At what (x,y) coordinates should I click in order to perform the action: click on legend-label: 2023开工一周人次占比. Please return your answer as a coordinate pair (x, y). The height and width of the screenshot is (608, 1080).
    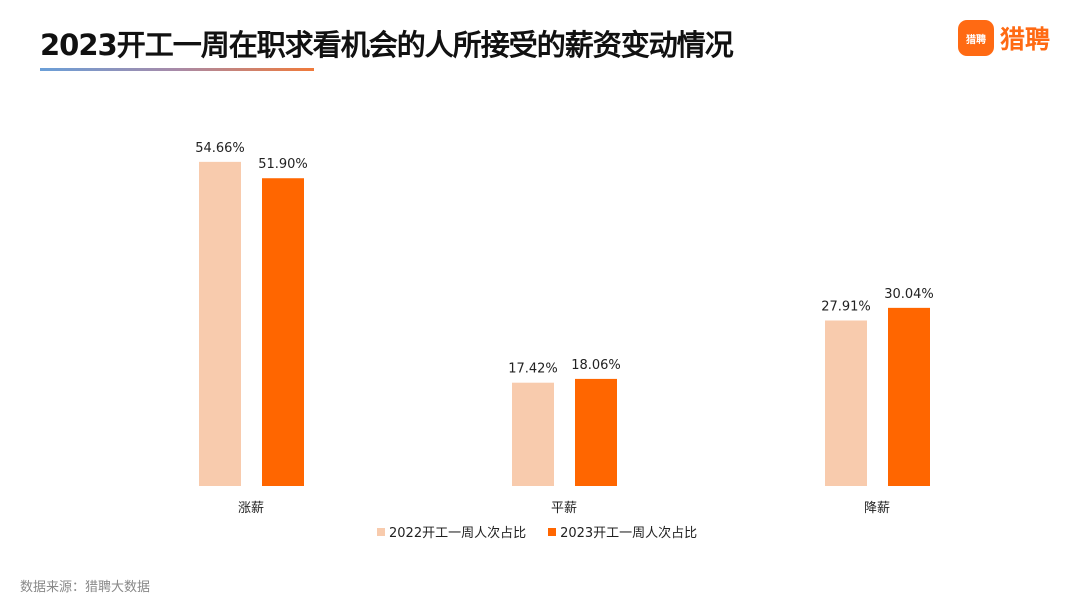
    Looking at the image, I should click on (629, 533).